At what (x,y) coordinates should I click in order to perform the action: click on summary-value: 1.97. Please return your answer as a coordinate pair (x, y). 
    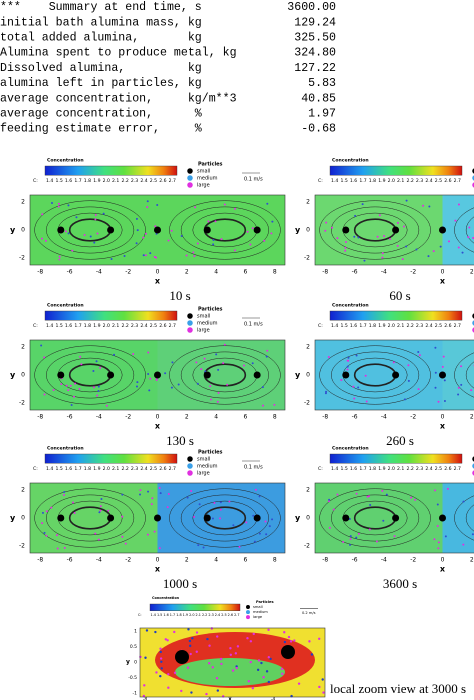
    Looking at the image, I should click on (322, 113).